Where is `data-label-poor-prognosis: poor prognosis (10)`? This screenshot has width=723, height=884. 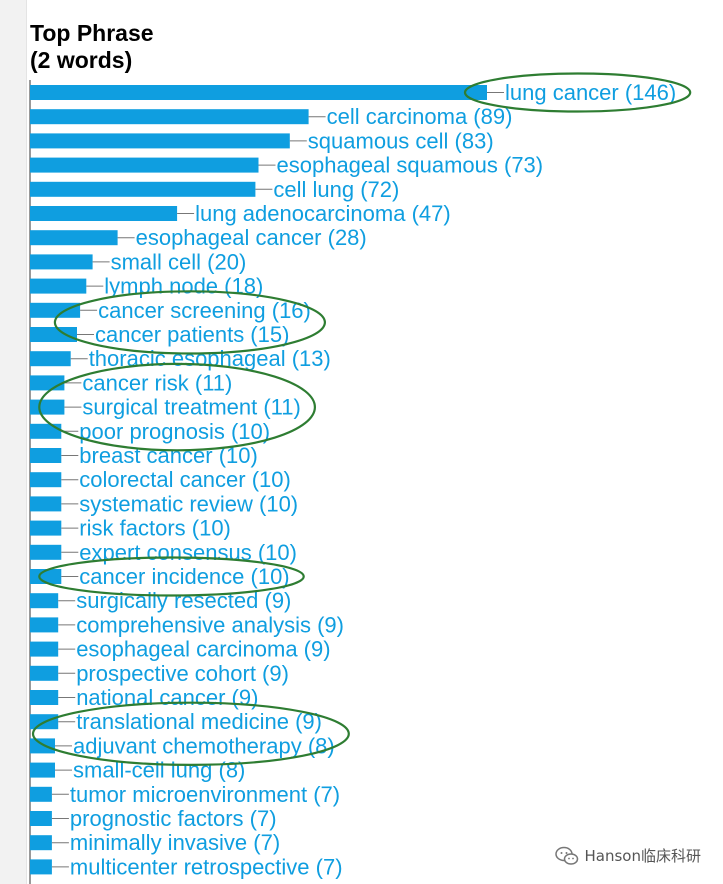
data-label-poor-prognosis: poor prognosis (10) is located at coordinates (174, 431).